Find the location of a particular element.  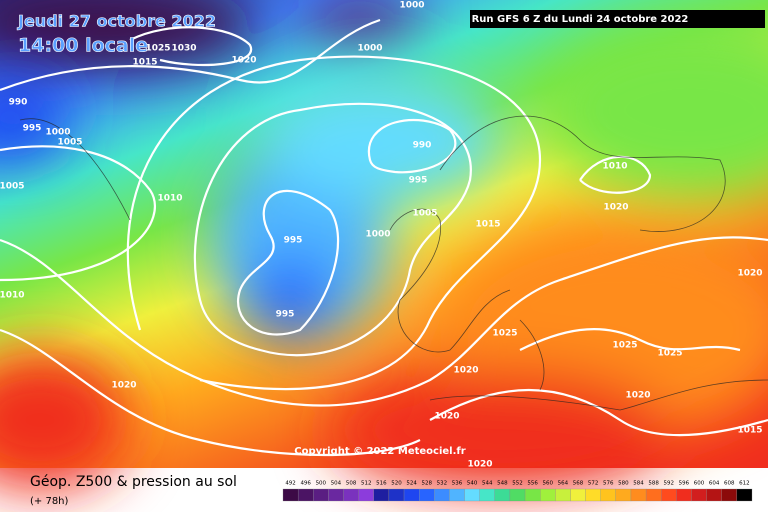

legend-label: 508 is located at coordinates (351, 484).